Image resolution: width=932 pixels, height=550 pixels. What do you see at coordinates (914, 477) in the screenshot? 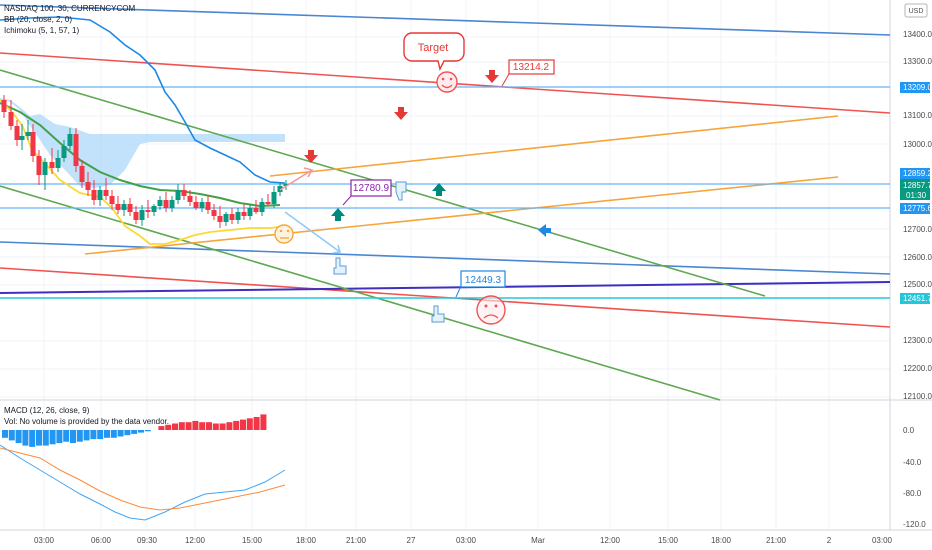
I see `macd-axis: 0.0 -40.0 -80.0 -120.0` at bounding box center [914, 477].